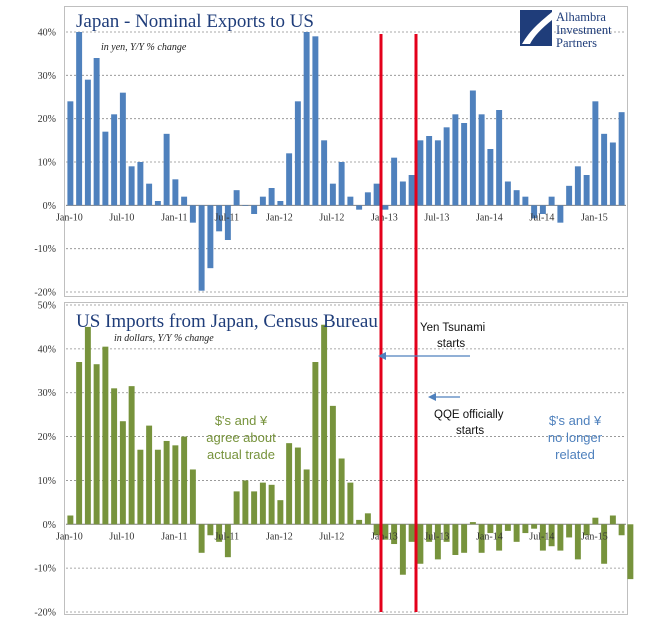  Describe the element at coordinates (47, 33) in the screenshot. I see `y-tick-label: 40%` at that location.